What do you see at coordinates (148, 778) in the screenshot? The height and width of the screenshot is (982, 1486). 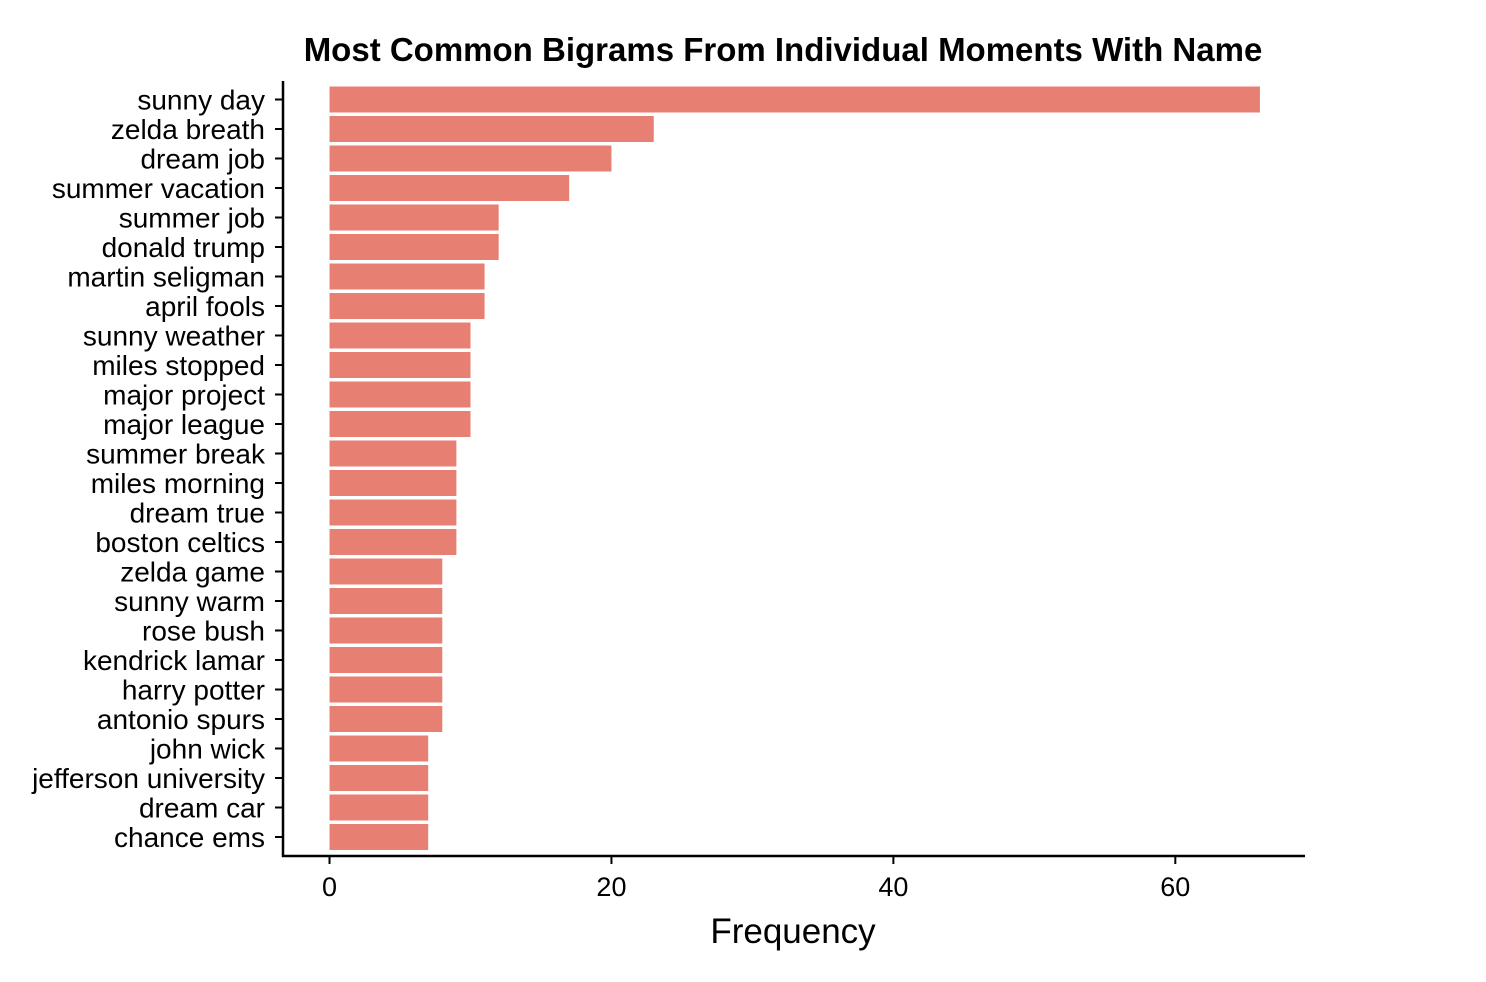 I see `y-tick-label: jefferson university` at bounding box center [148, 778].